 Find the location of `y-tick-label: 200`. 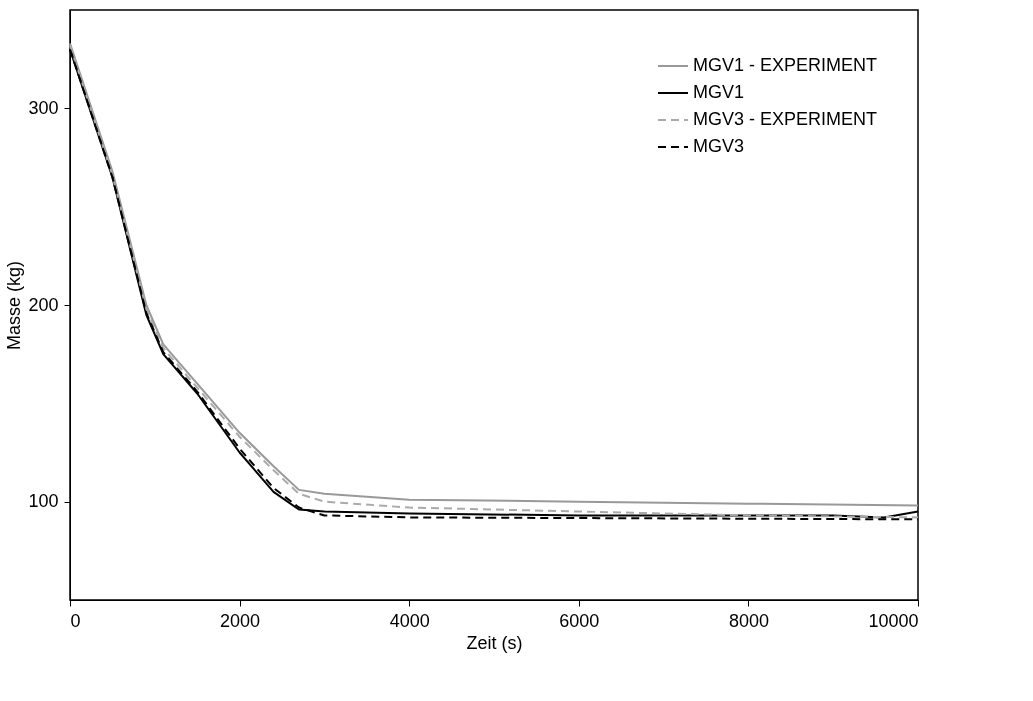

y-tick-label: 200 is located at coordinates (43, 304).